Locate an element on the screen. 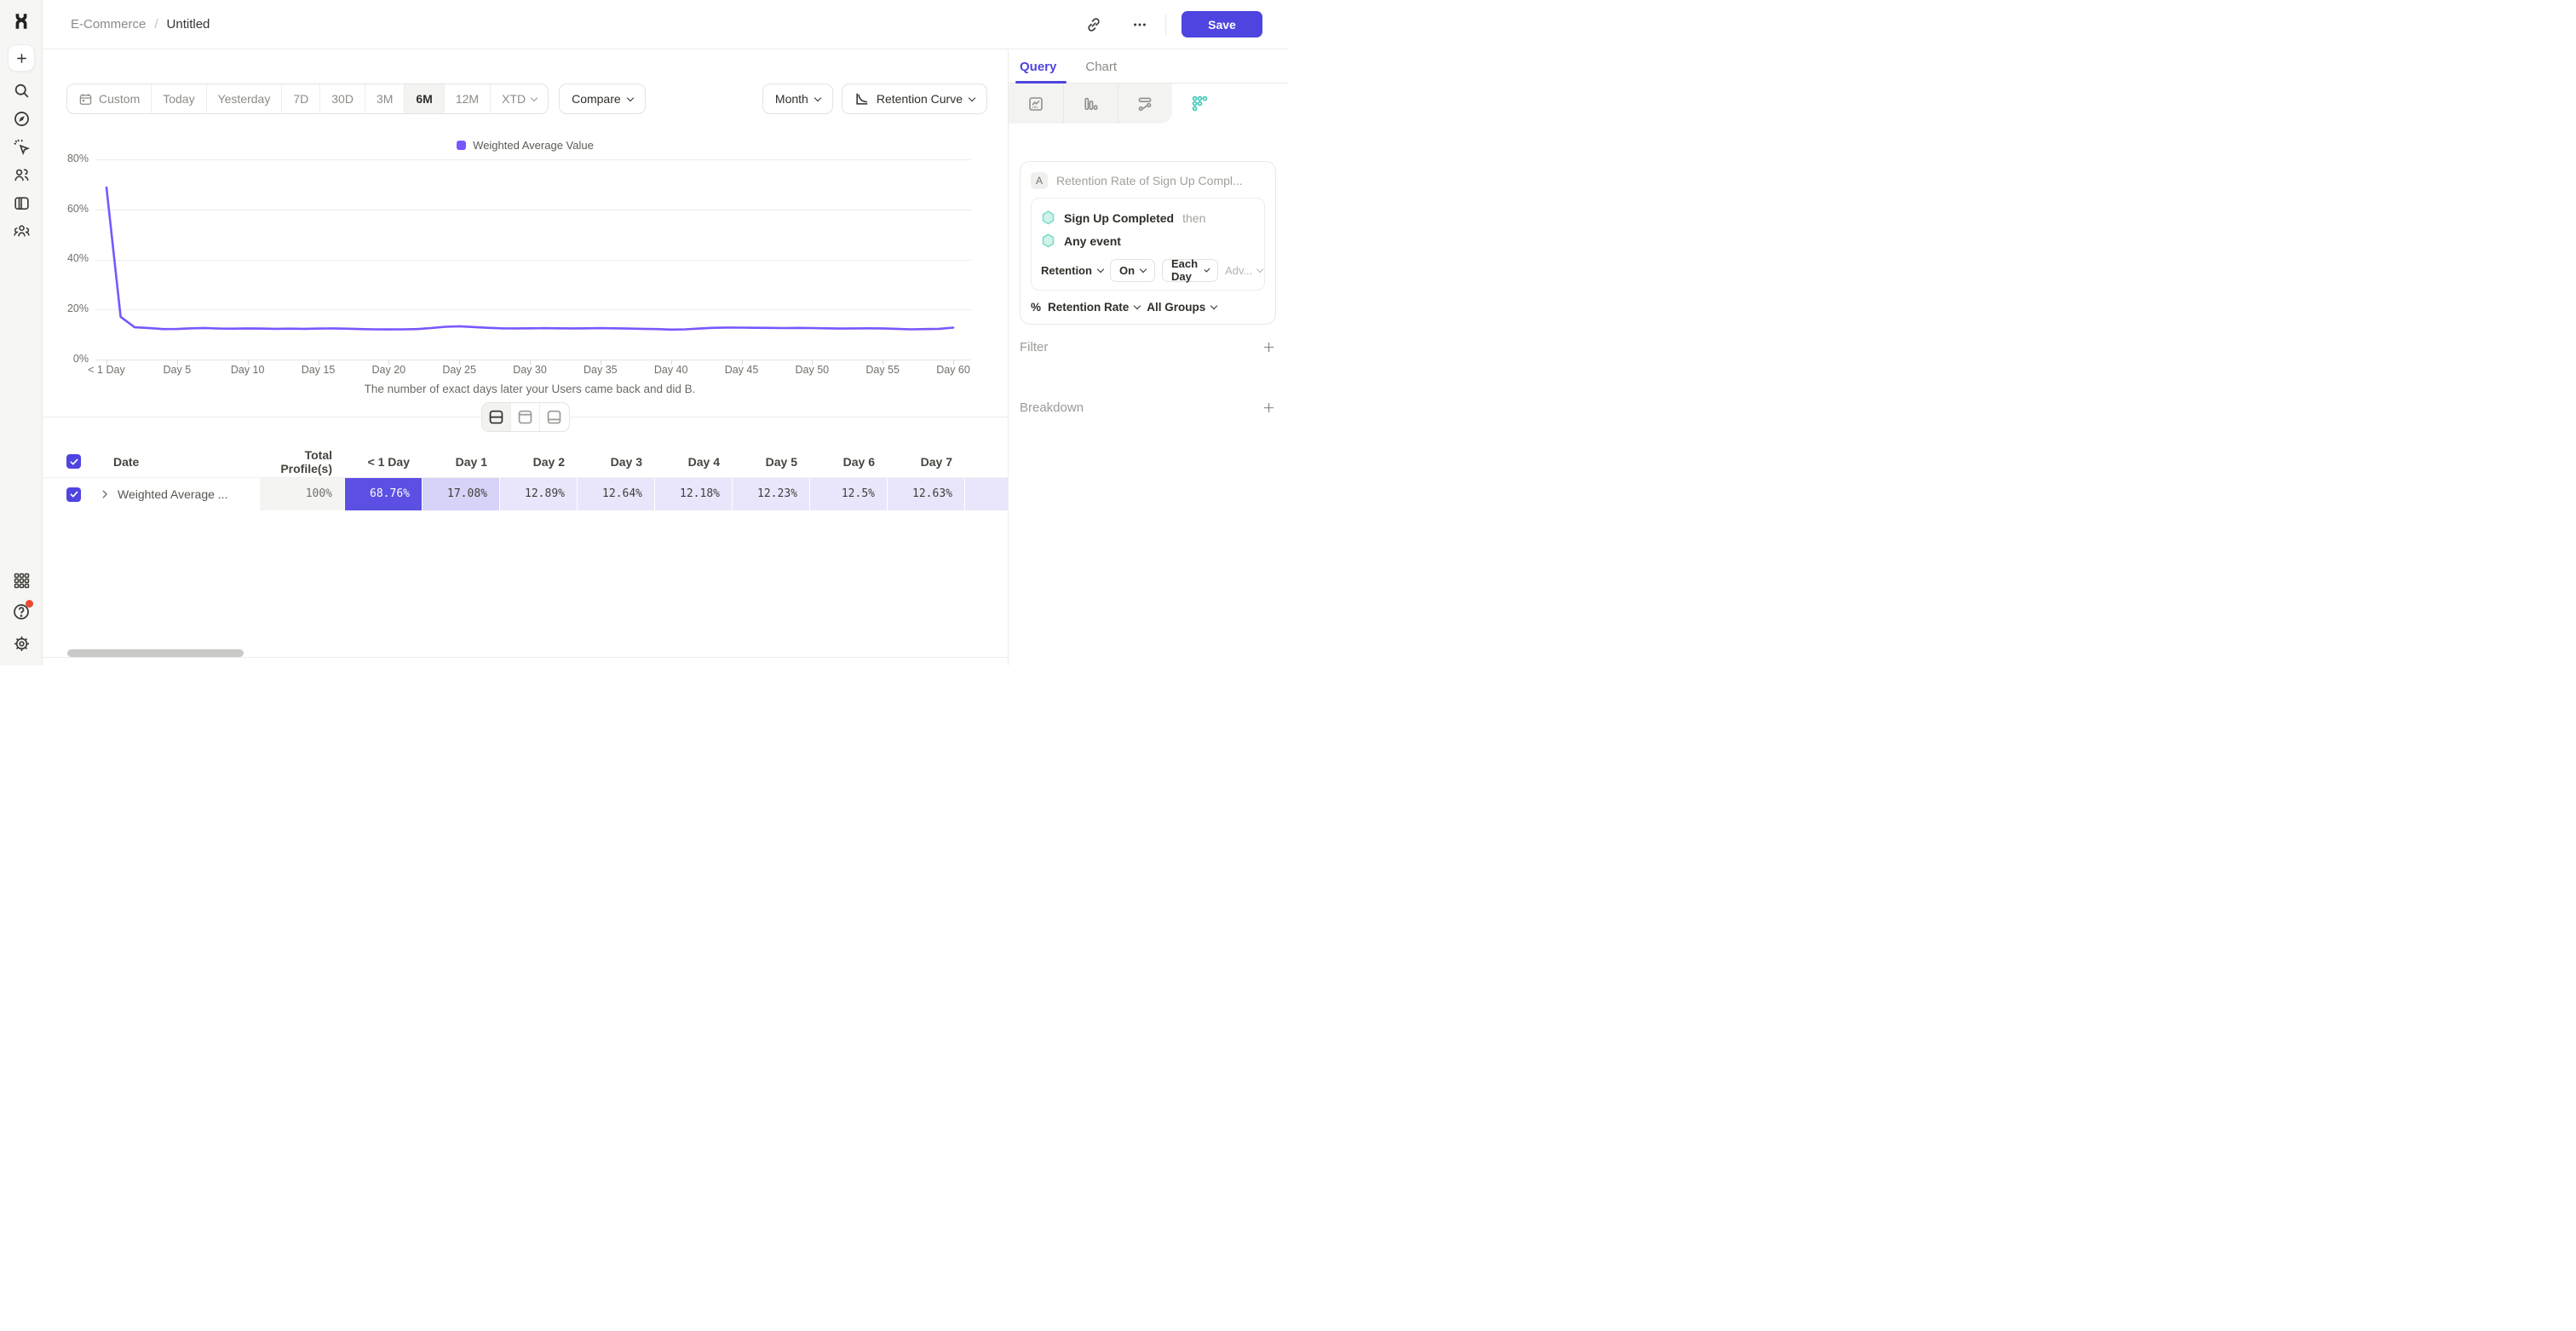 Image resolution: width=2576 pixels, height=1331 pixels. select-all-checkbox is located at coordinates (74, 461).